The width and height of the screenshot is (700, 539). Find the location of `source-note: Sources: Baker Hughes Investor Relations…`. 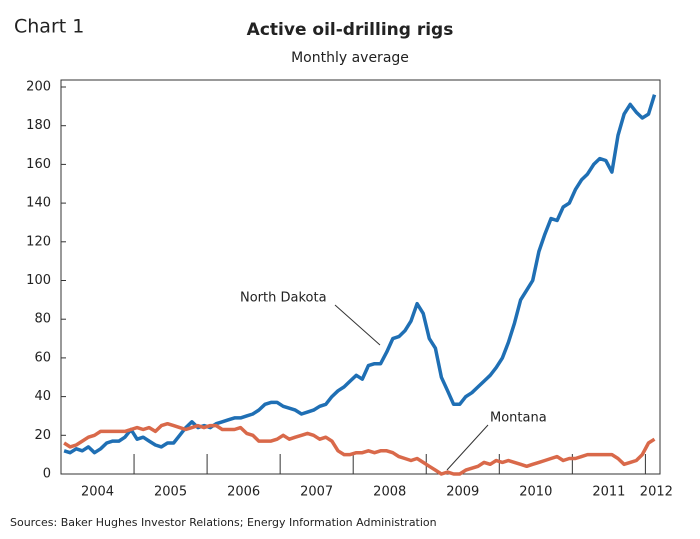

source-note: Sources: Baker Hughes Investor Relations… is located at coordinates (223, 522).